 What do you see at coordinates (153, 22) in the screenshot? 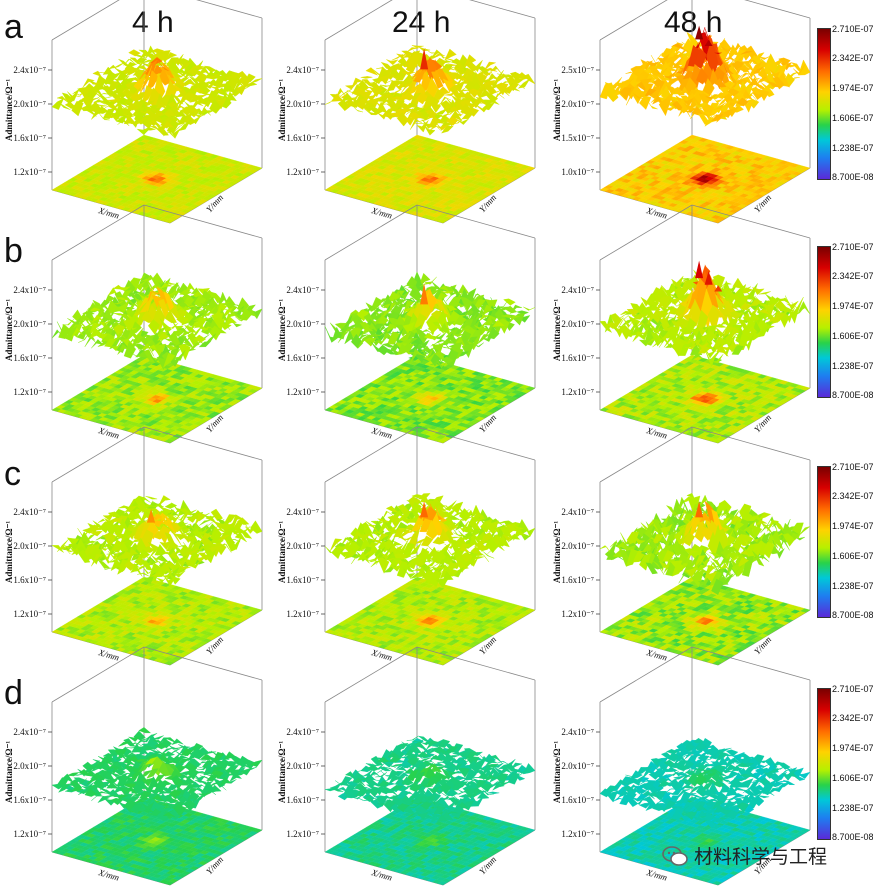
I see `column-header-4h: 4 h` at bounding box center [153, 22].